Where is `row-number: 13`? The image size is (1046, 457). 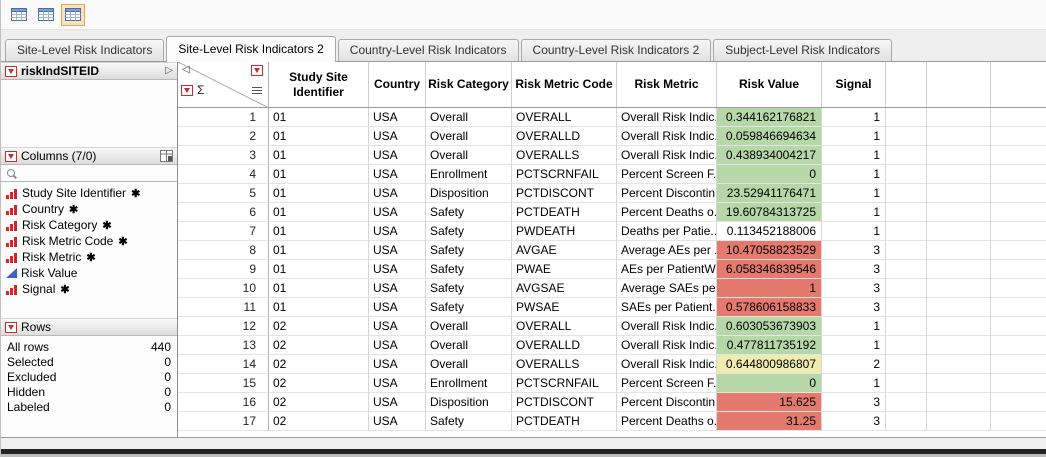
row-number: 13 is located at coordinates (223, 345).